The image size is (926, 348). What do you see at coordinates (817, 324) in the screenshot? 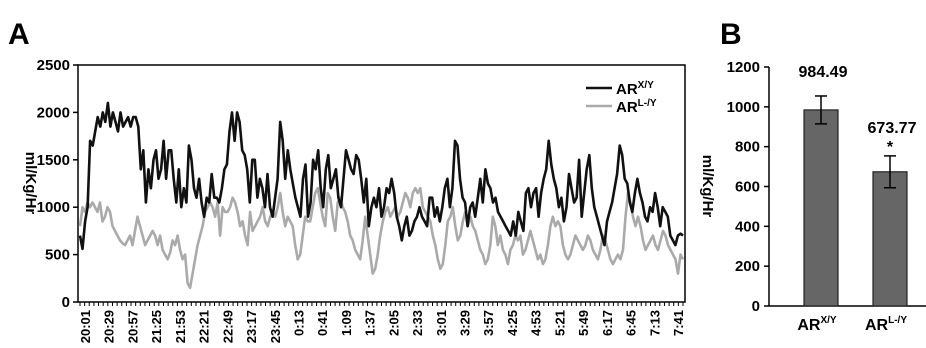
I see `category-label: ARX/Y` at bounding box center [817, 324].